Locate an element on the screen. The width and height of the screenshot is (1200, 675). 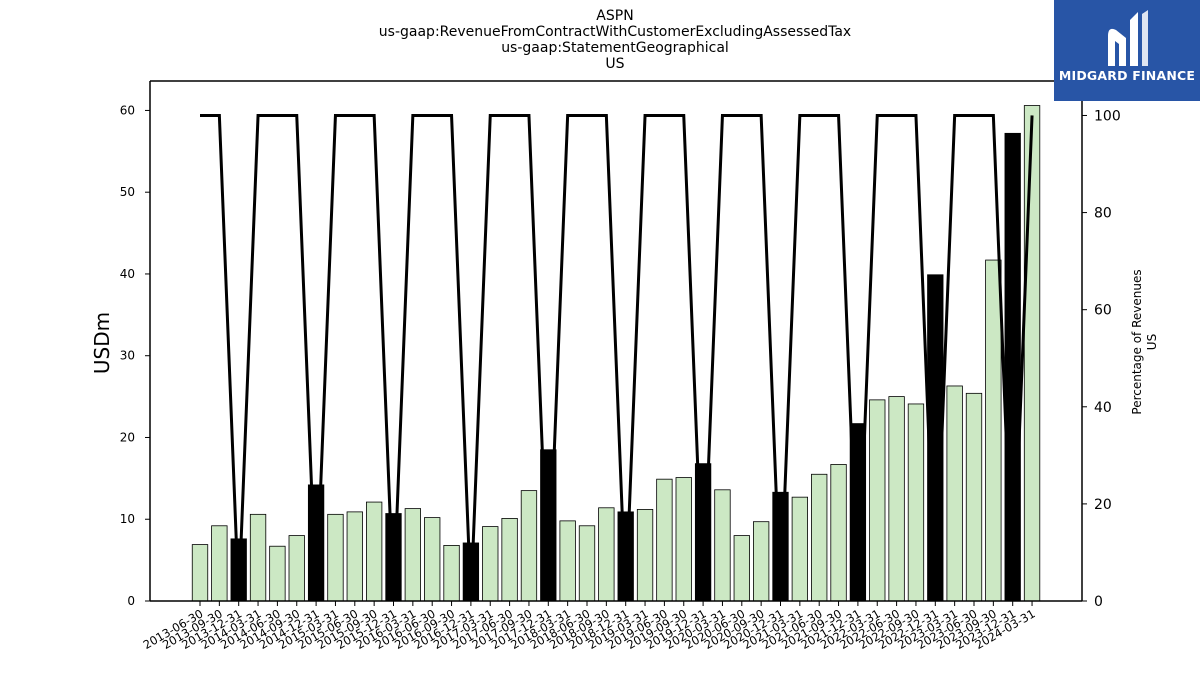
y-right-tick-label: 80 is located at coordinates (1103, 214).